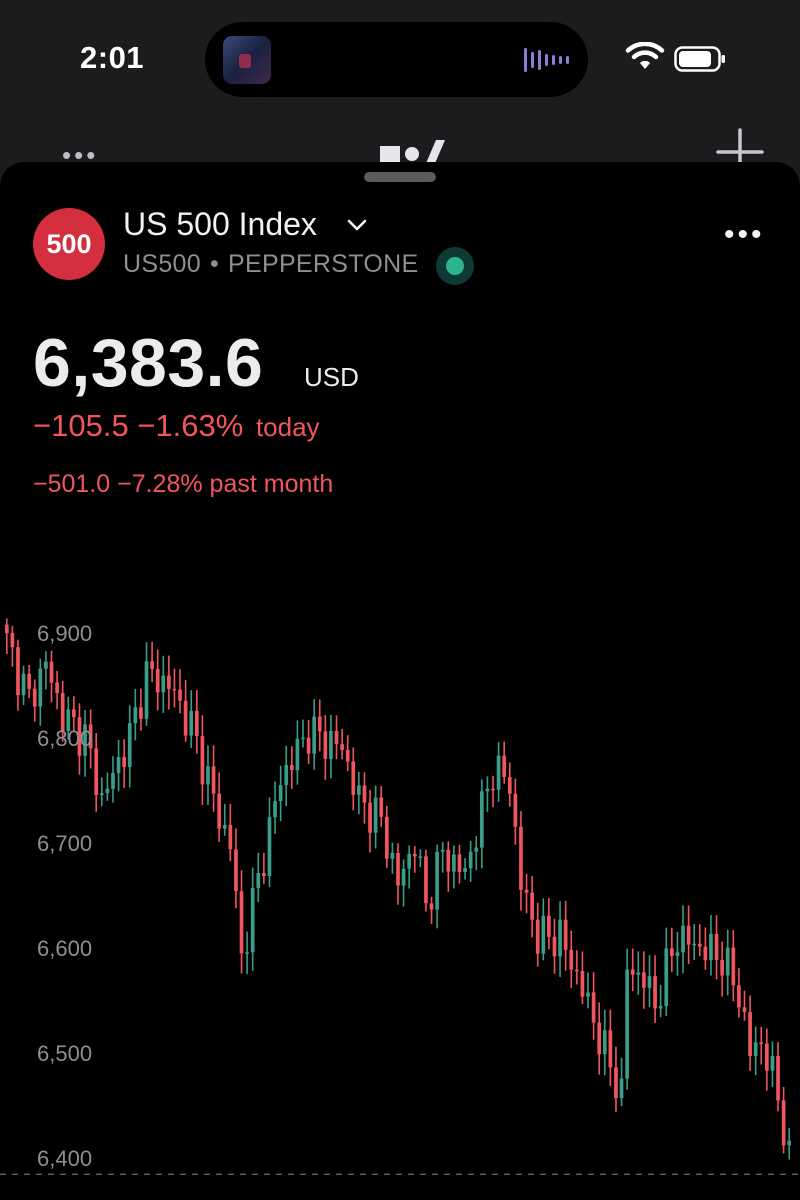 The width and height of the screenshot is (800, 1200). I want to click on chevron-down-icon, so click(357, 225).